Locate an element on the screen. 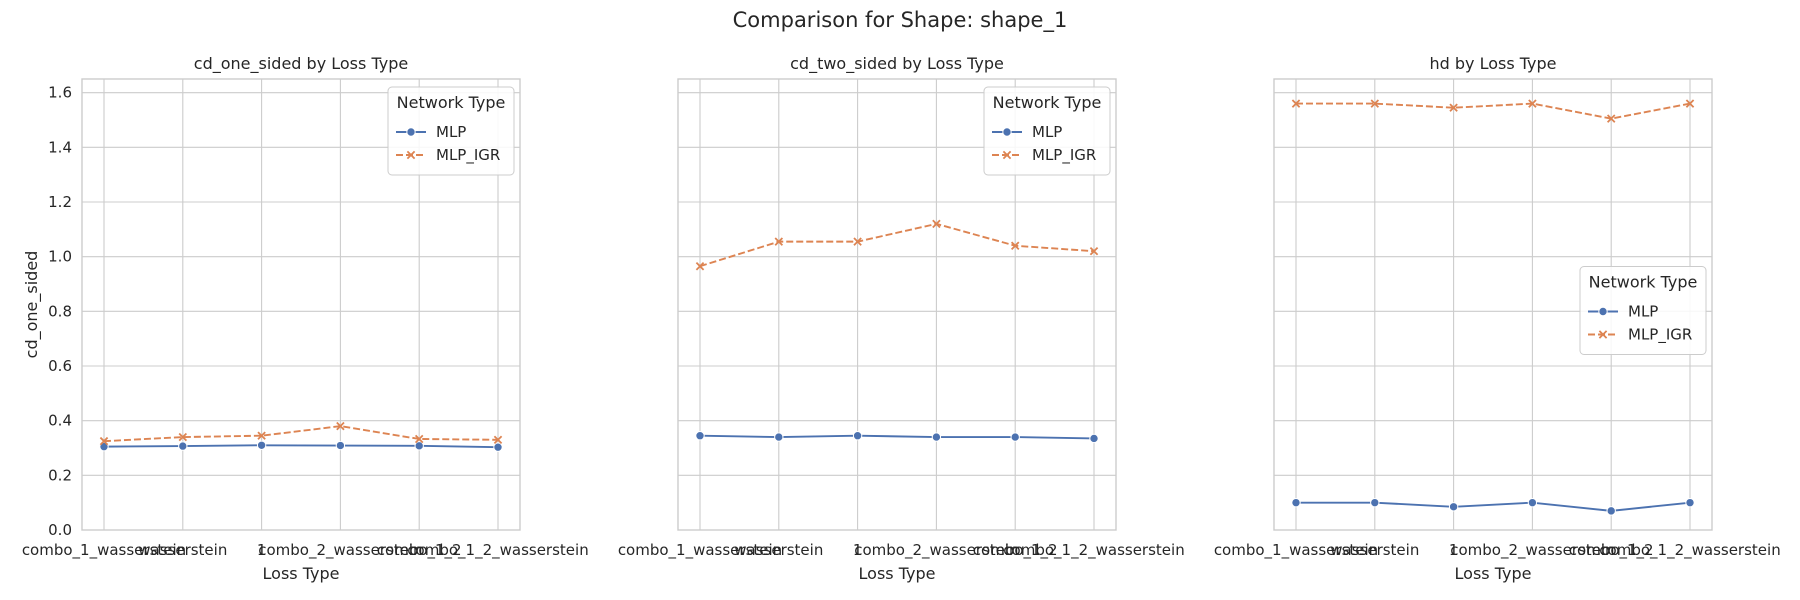 The width and height of the screenshot is (1800, 600). y-tick-label: 0.4 is located at coordinates (60, 421).